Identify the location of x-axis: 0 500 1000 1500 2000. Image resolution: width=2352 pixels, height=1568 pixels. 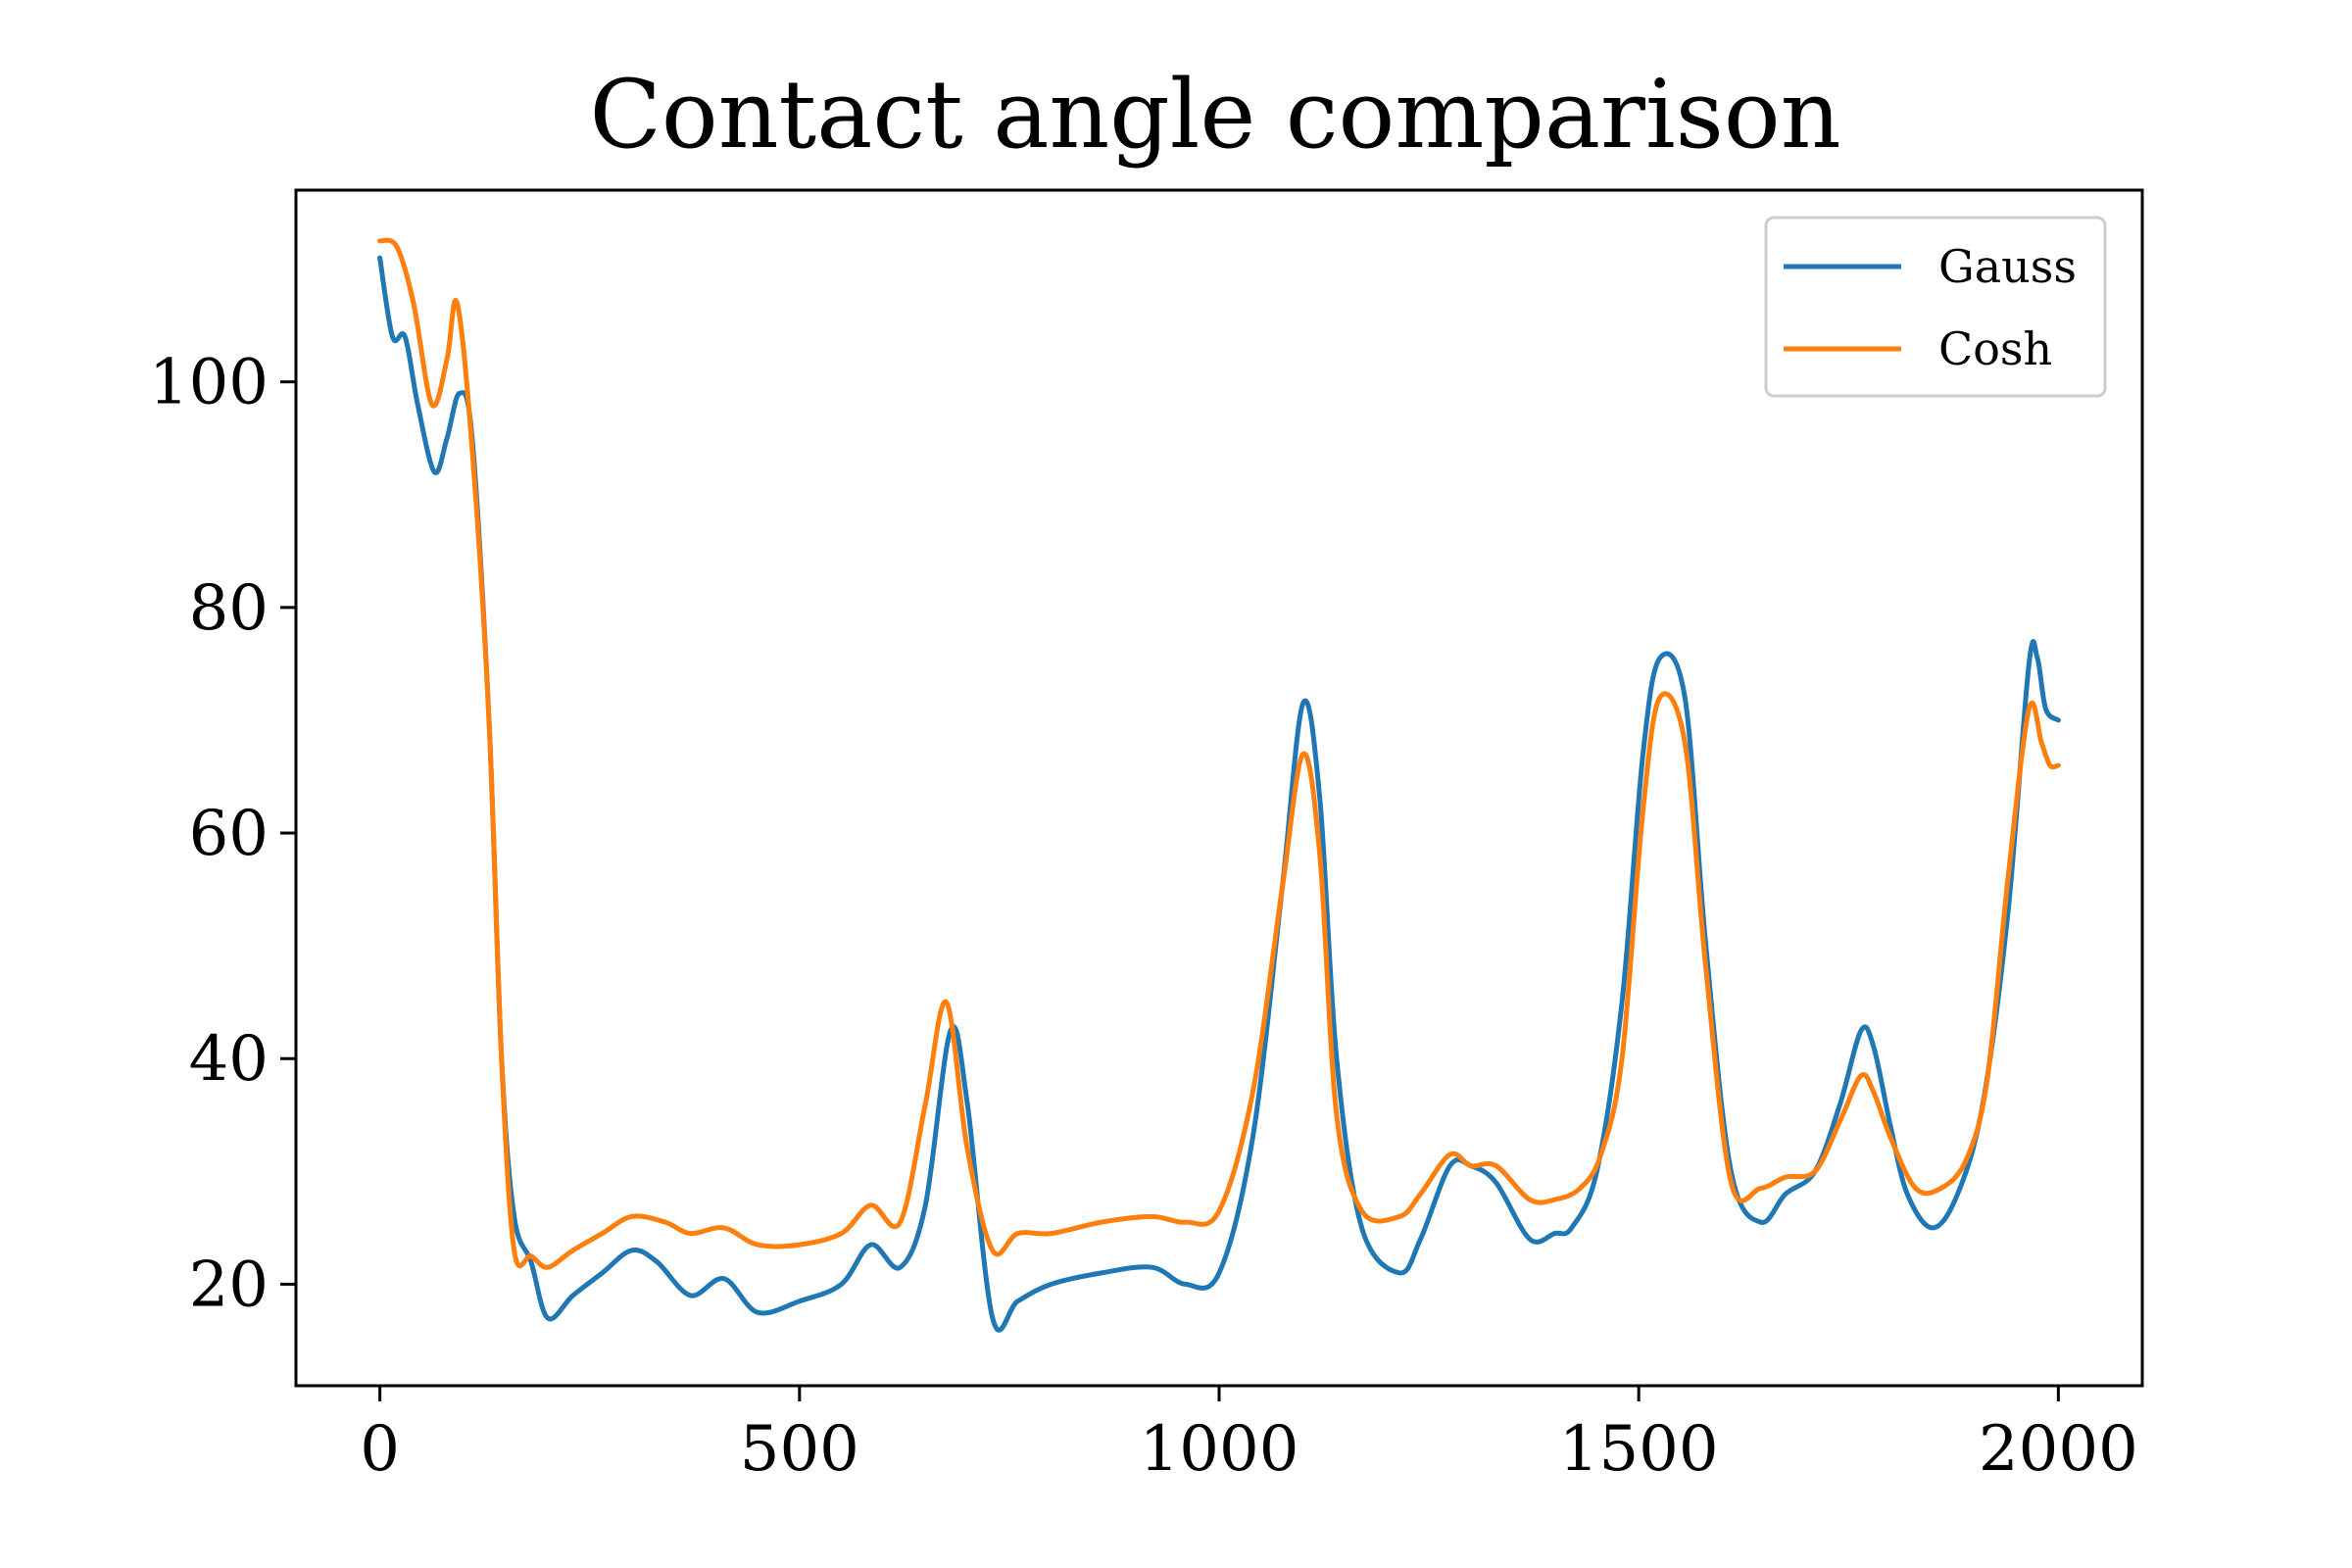
(1249, 1436).